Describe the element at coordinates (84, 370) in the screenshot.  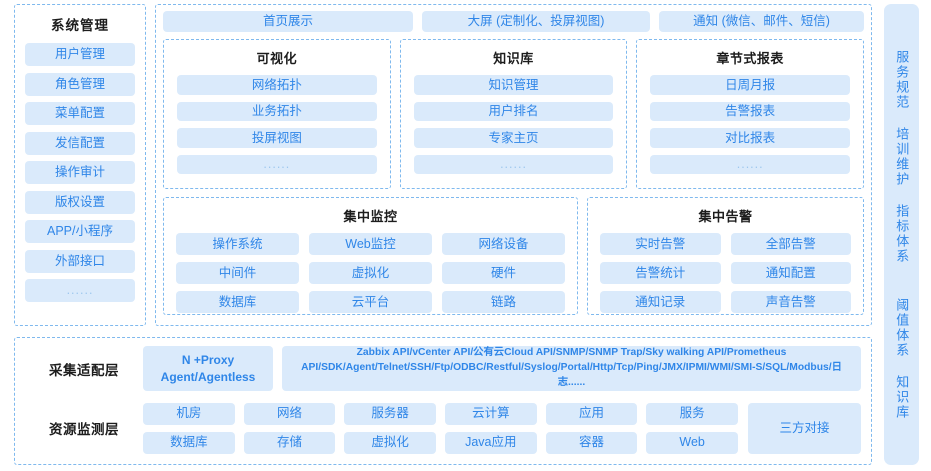
I see `collection-layer-label: 采集适配层` at that location.